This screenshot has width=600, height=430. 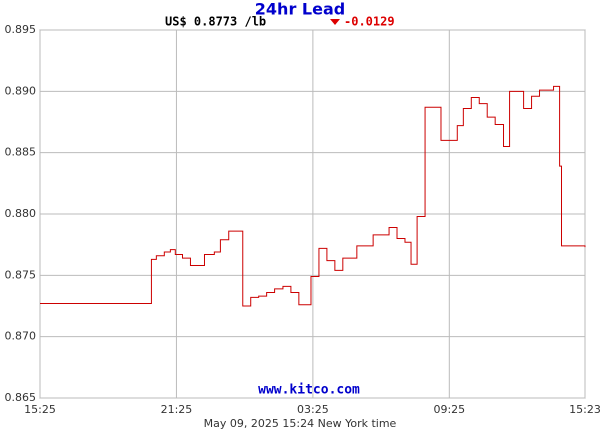 I want to click on x-tick-label: 09:25, so click(x=449, y=409).